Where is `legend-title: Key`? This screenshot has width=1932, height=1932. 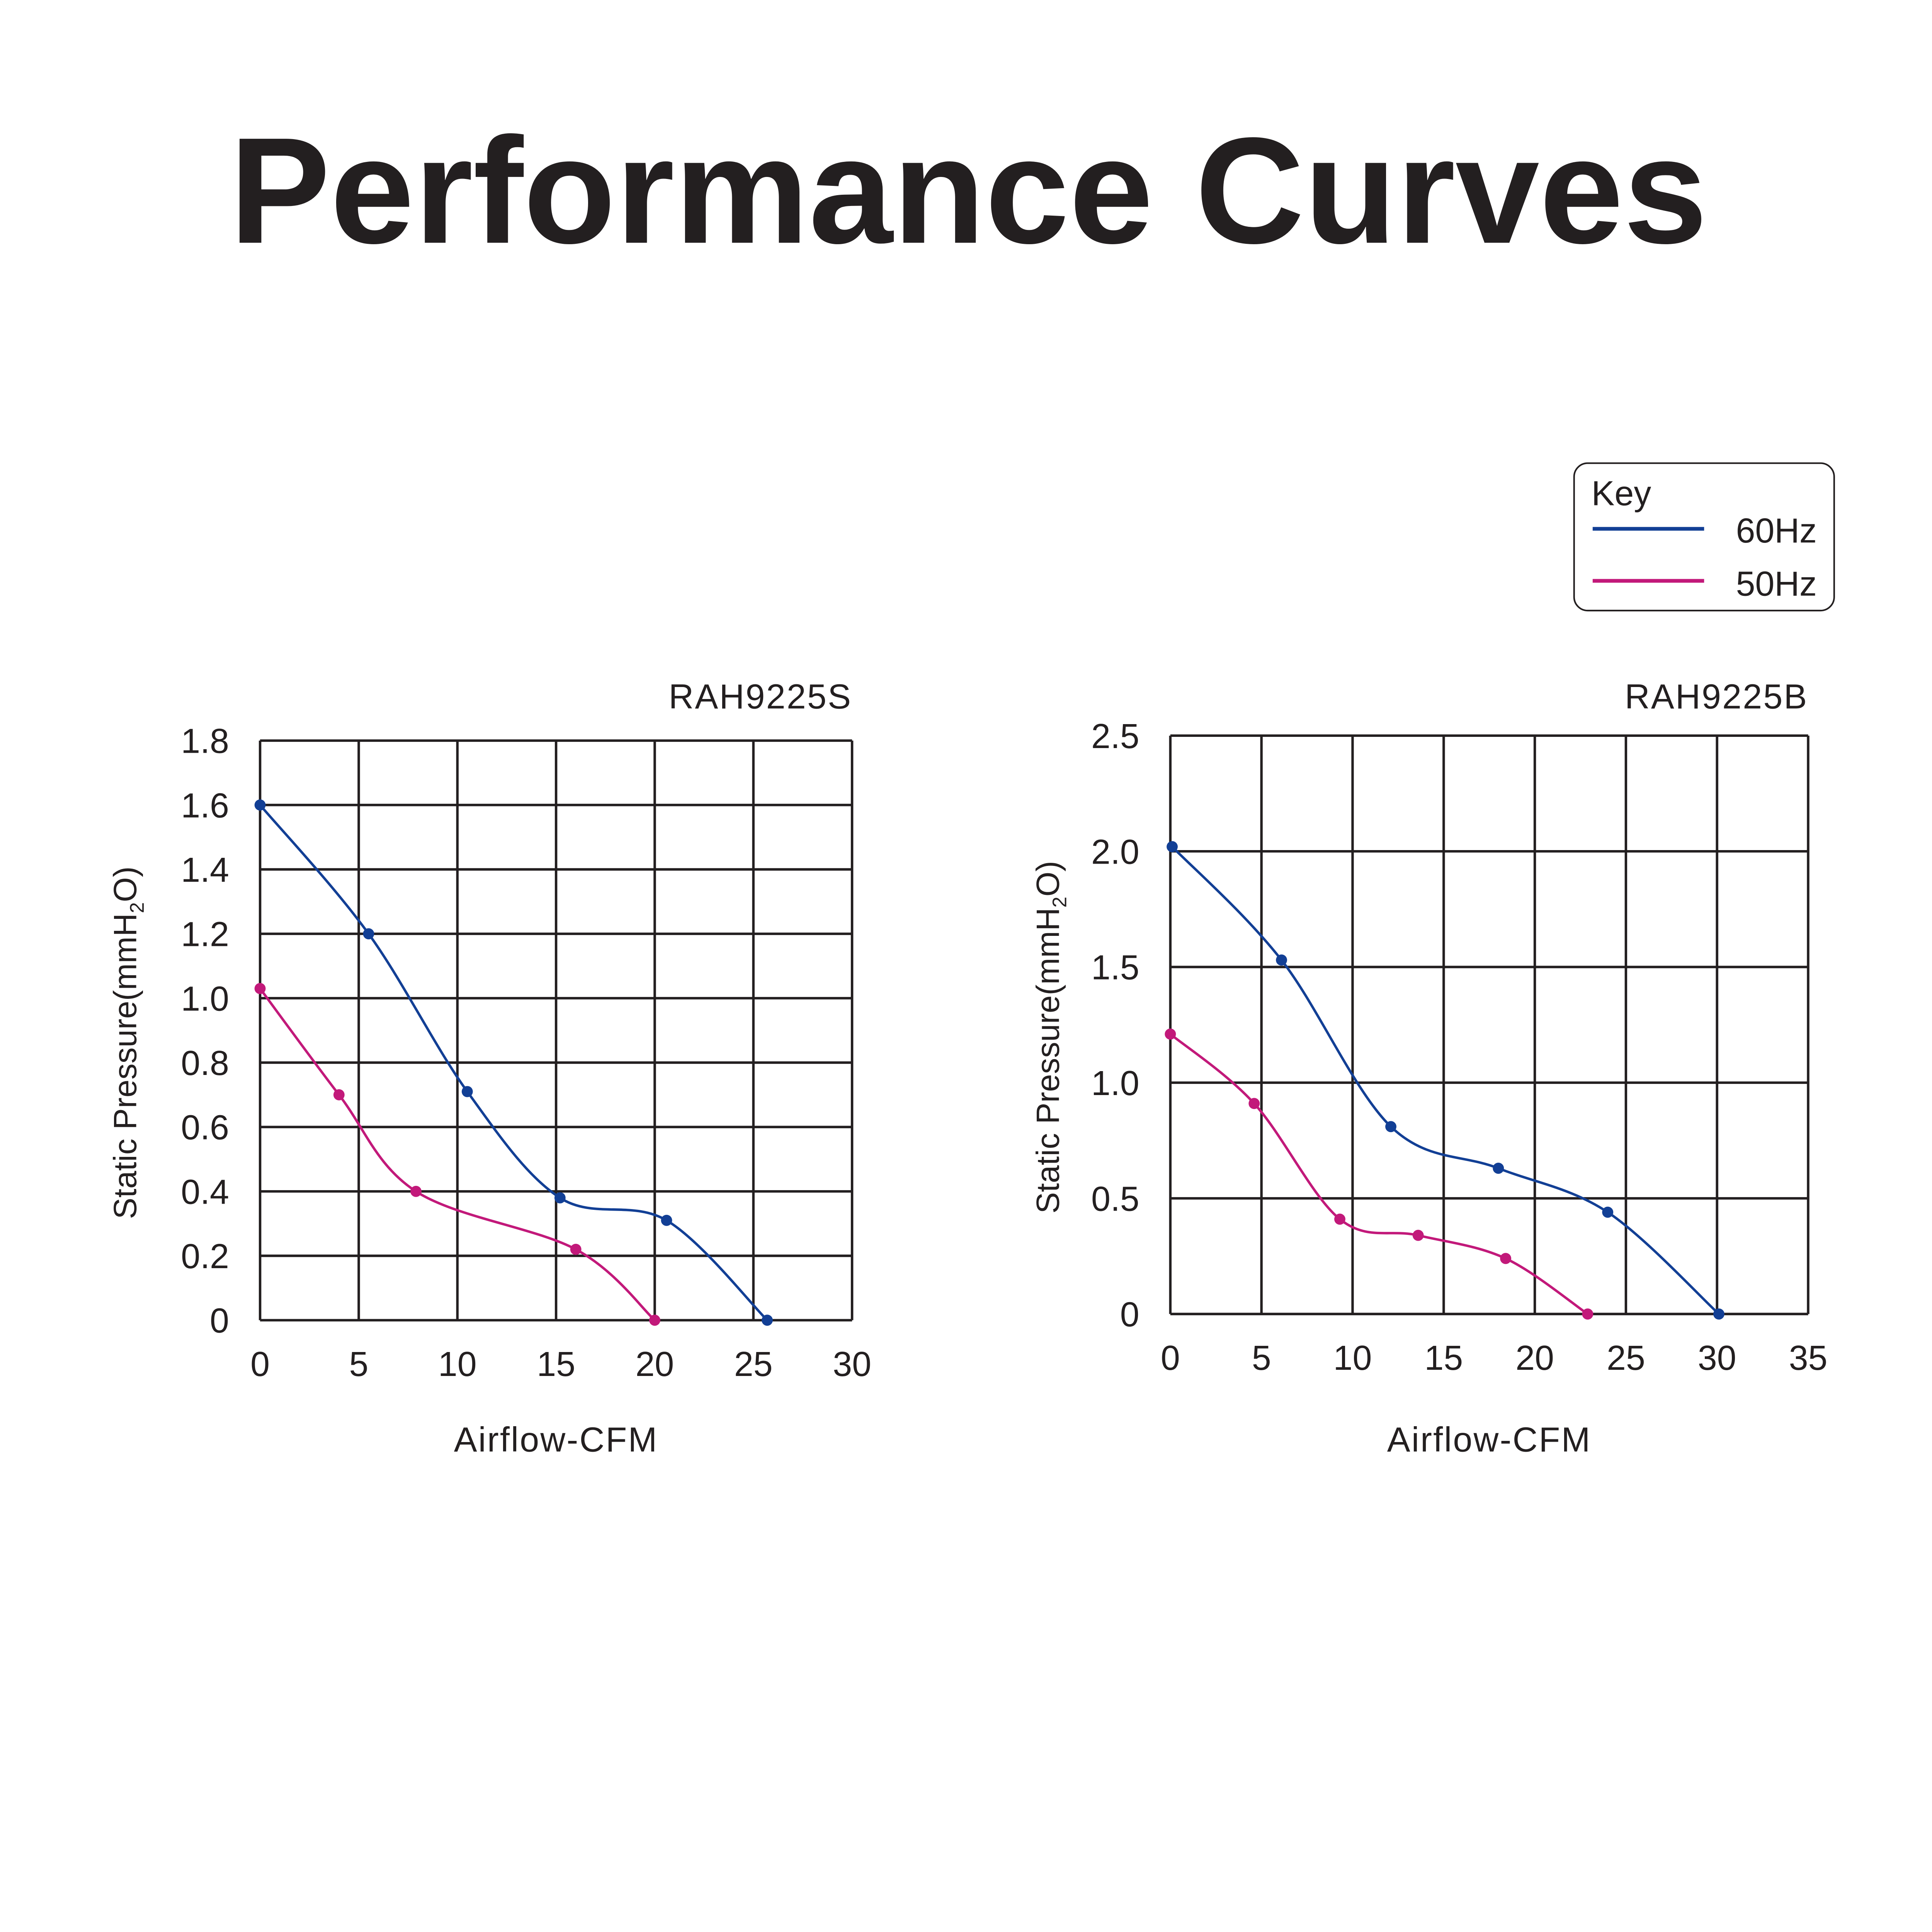 legend-title: Key is located at coordinates (1622, 493).